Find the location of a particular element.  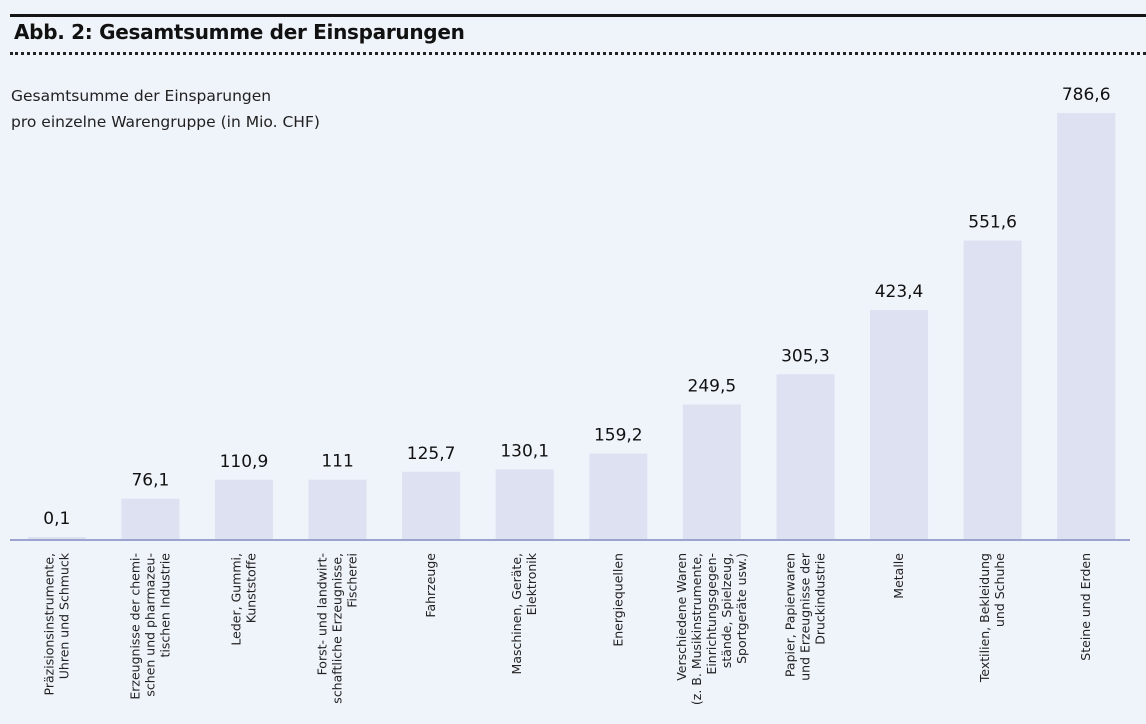

category-label-line: Verschiedene Waren is located at coordinates (681, 617).